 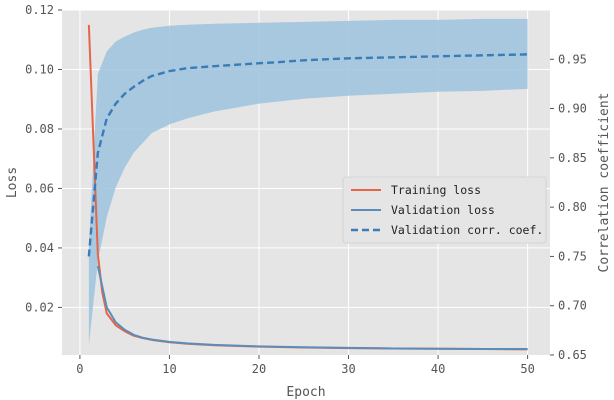 What do you see at coordinates (39, 10) in the screenshot?
I see `y-tick-label: 0.12` at bounding box center [39, 10].